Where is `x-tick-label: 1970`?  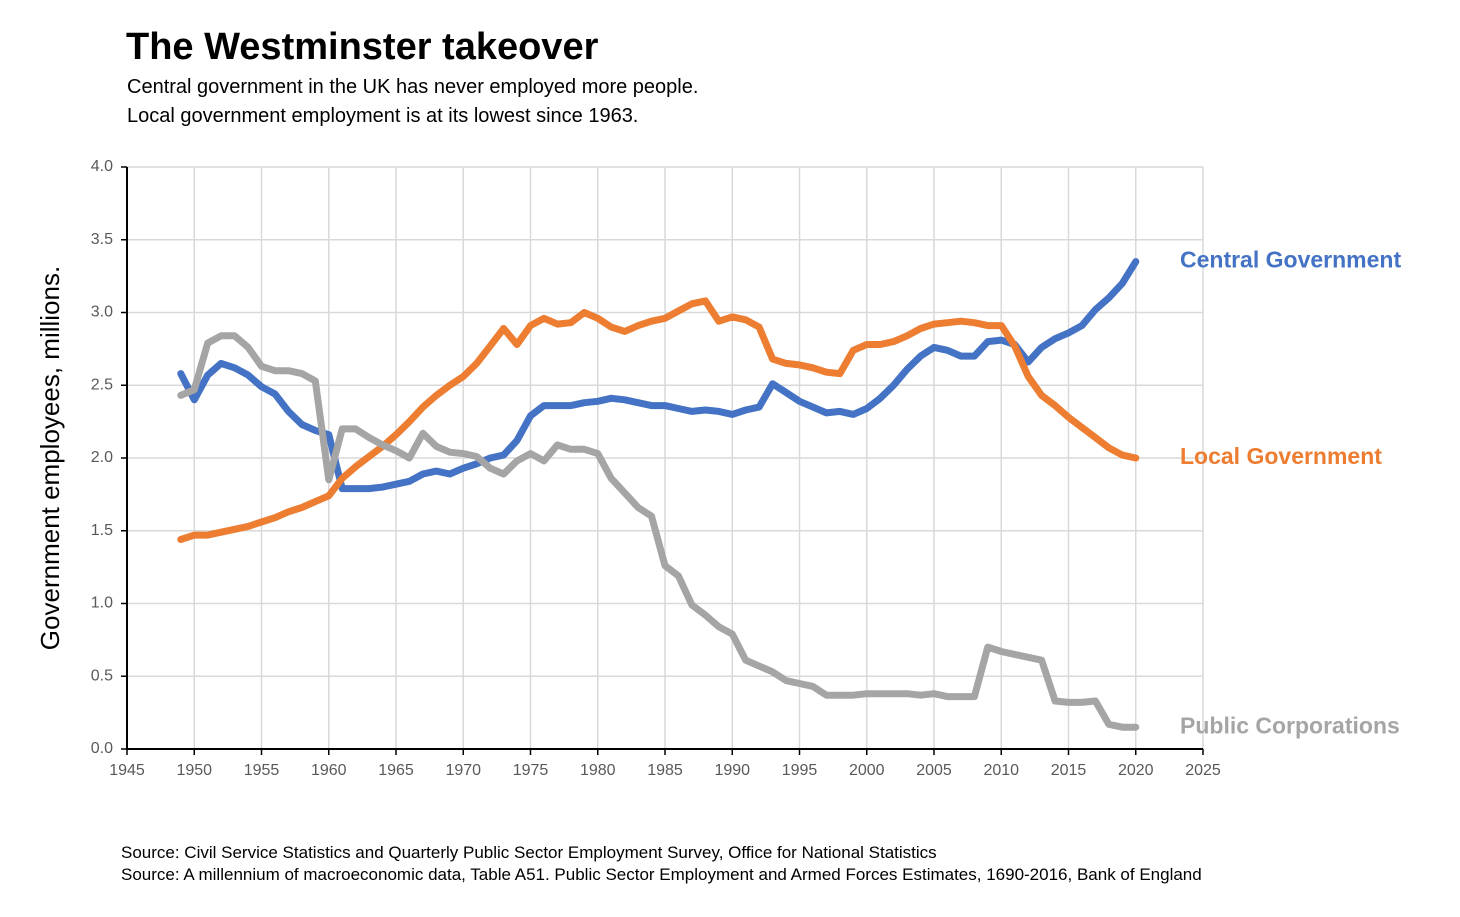 x-tick-label: 1970 is located at coordinates (463, 770).